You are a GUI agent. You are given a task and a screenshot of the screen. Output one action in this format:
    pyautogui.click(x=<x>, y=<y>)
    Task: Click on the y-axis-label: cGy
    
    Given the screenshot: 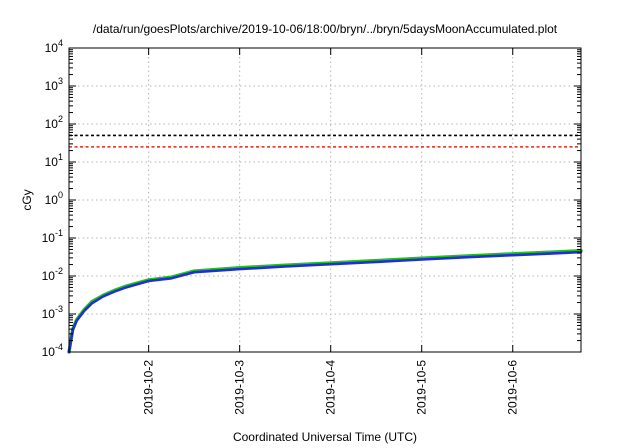 What is the action you would take?
    pyautogui.click(x=27, y=199)
    